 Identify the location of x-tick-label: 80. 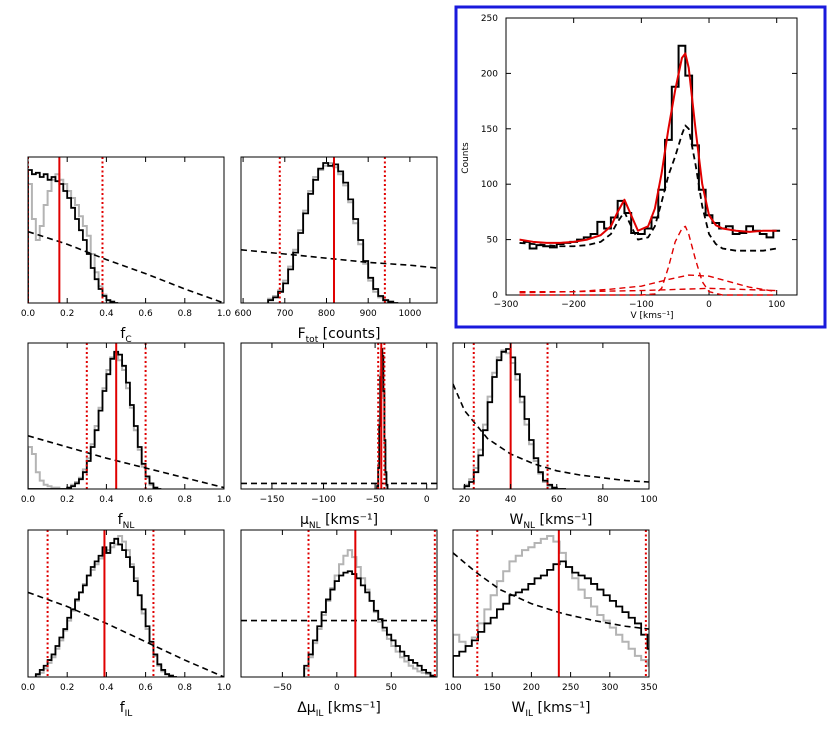
(603, 500).